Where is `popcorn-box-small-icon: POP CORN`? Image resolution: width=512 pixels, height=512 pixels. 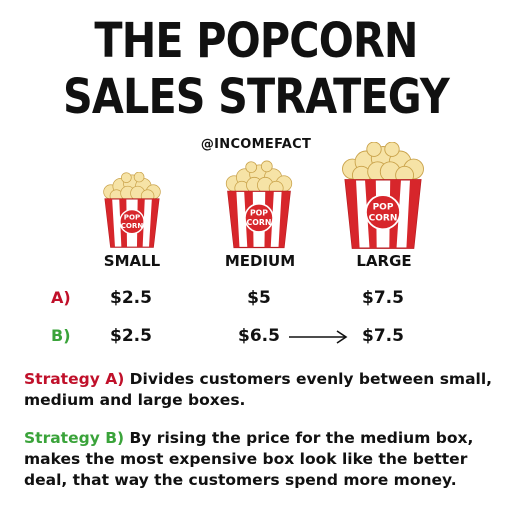 popcorn-box-small-icon: POP CORN is located at coordinates (132, 210).